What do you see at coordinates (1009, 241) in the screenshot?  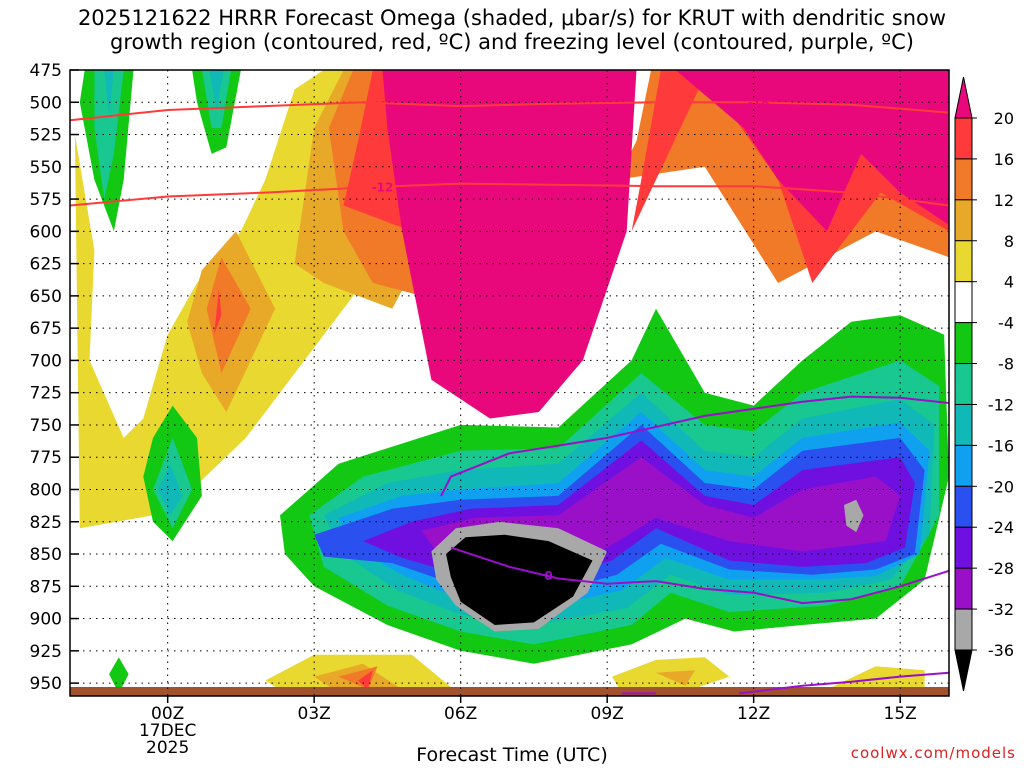 I see `colorbar-label-3: 8` at bounding box center [1009, 241].